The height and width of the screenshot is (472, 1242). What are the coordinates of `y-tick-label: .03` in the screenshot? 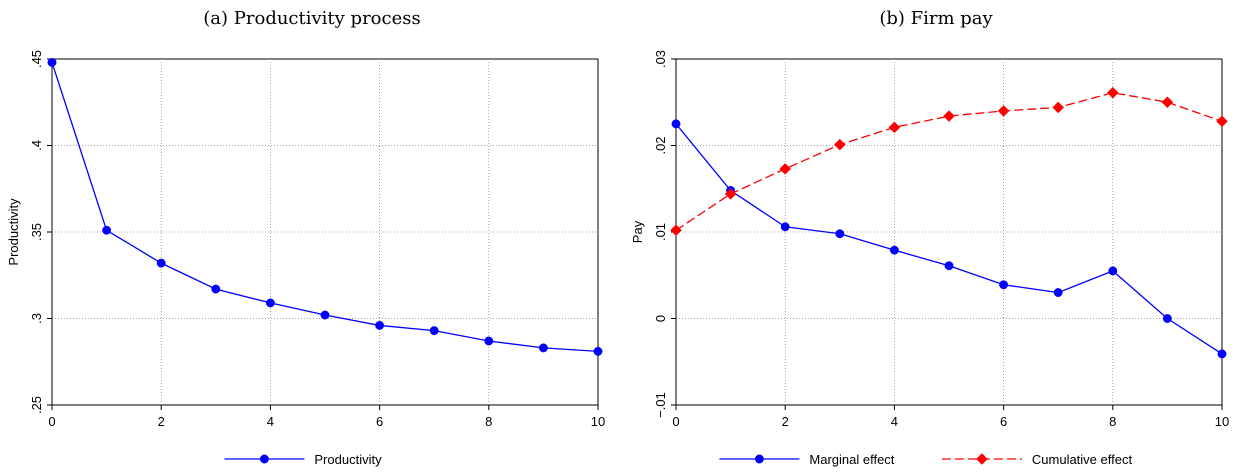 It's located at (660, 59).